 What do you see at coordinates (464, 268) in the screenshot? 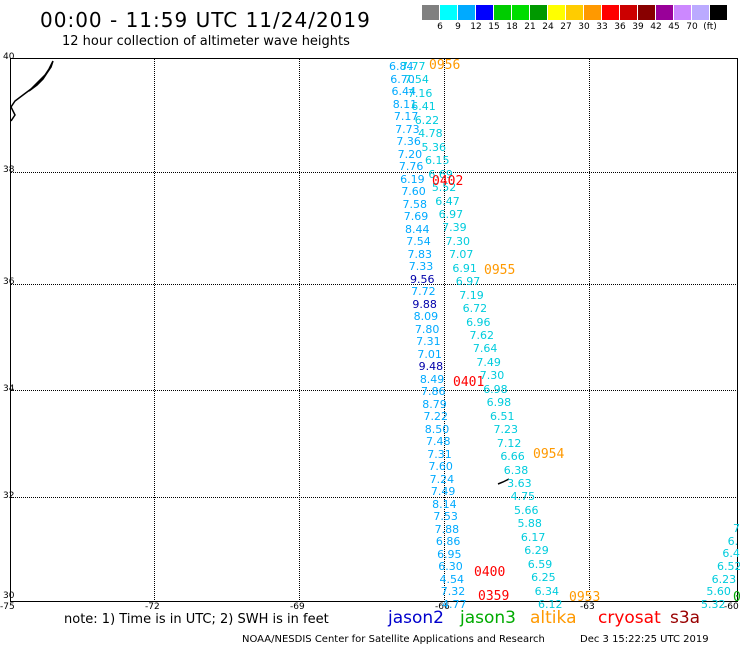
I see `wave-height-value: 6.91` at bounding box center [464, 268].